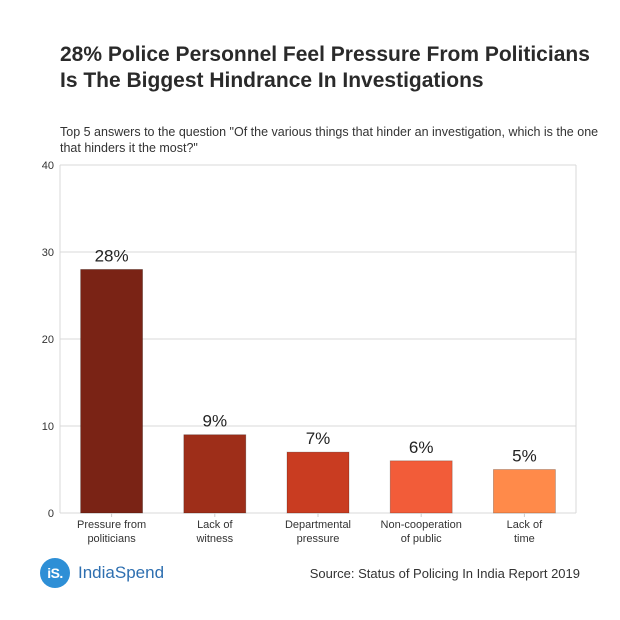 The height and width of the screenshot is (620, 620). What do you see at coordinates (524, 456) in the screenshot?
I see `data-label: 5%` at bounding box center [524, 456].